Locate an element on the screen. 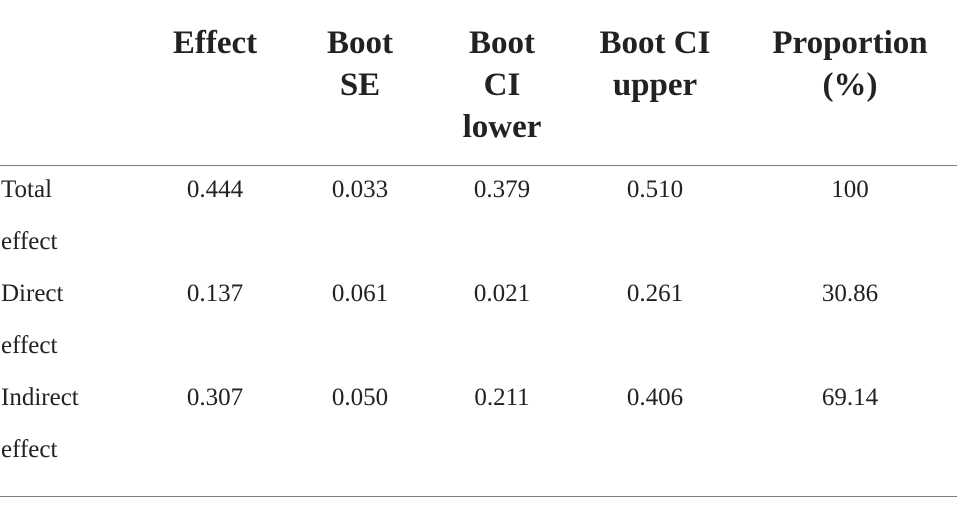 The width and height of the screenshot is (957, 515). cell-boot-ci-upper: 0.261 is located at coordinates (655, 293).